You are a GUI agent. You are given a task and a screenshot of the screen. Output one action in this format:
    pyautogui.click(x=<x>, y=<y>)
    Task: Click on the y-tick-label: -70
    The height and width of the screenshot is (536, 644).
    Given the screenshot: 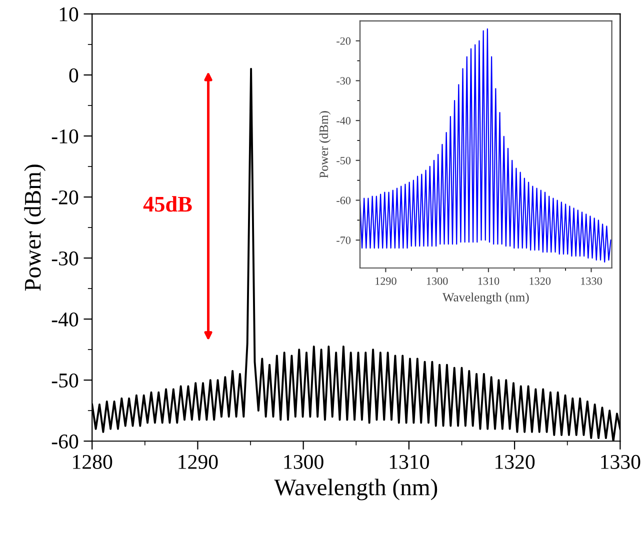 What is the action you would take?
    pyautogui.click(x=343, y=240)
    